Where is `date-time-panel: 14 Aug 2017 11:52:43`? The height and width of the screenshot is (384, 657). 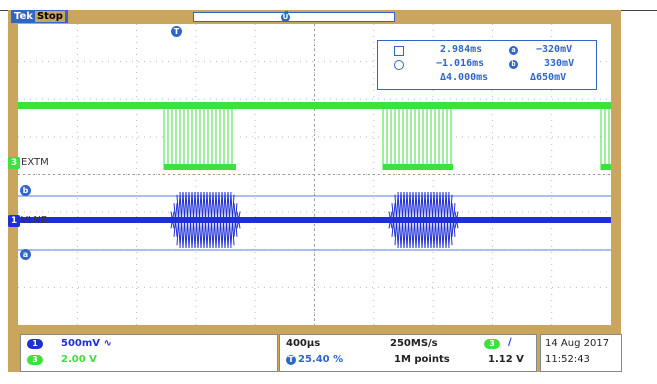 date-time-panel: 14 Aug 2017 11:52:43 is located at coordinates (581, 353).